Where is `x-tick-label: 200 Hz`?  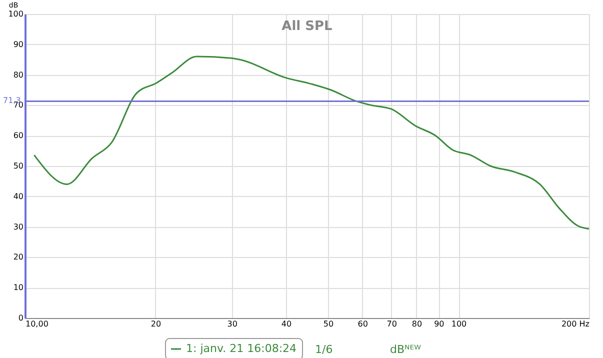 x-tick-label: 200 Hz is located at coordinates (575, 324).